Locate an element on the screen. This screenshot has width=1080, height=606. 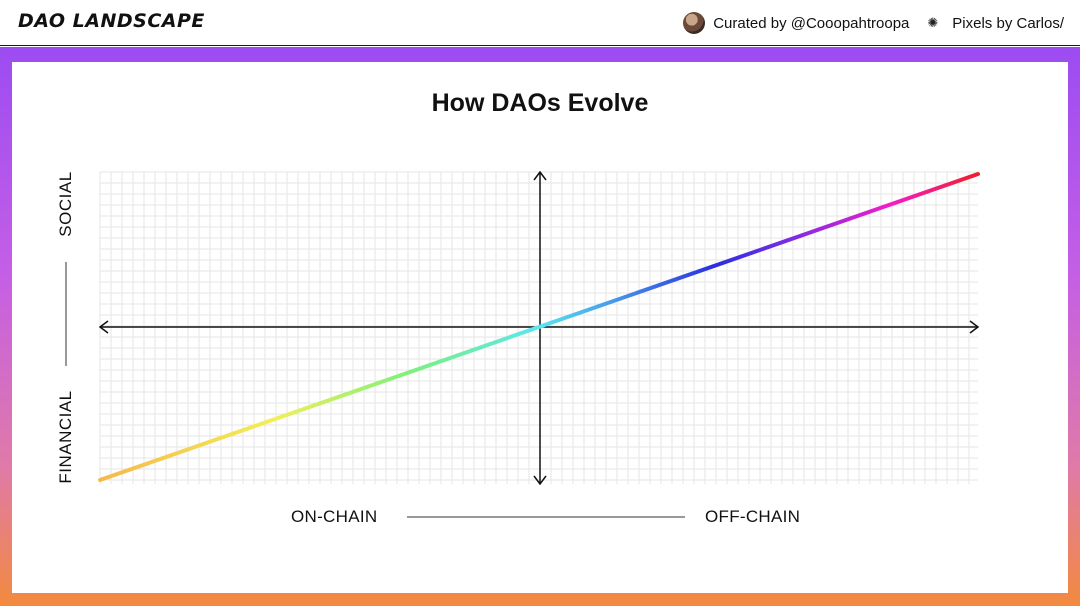
brand-logo: DAO LANDSCAPE is located at coordinates (111, 21).